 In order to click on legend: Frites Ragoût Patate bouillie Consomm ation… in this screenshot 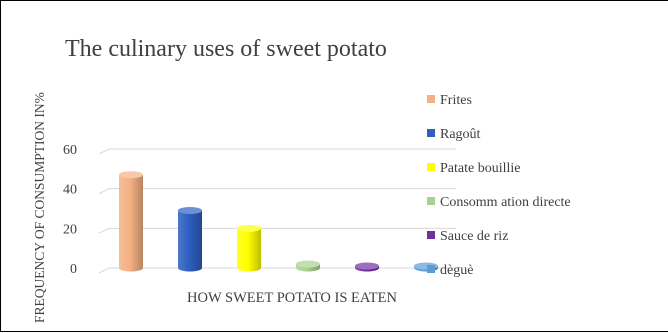, I will do `click(499, 185)`.